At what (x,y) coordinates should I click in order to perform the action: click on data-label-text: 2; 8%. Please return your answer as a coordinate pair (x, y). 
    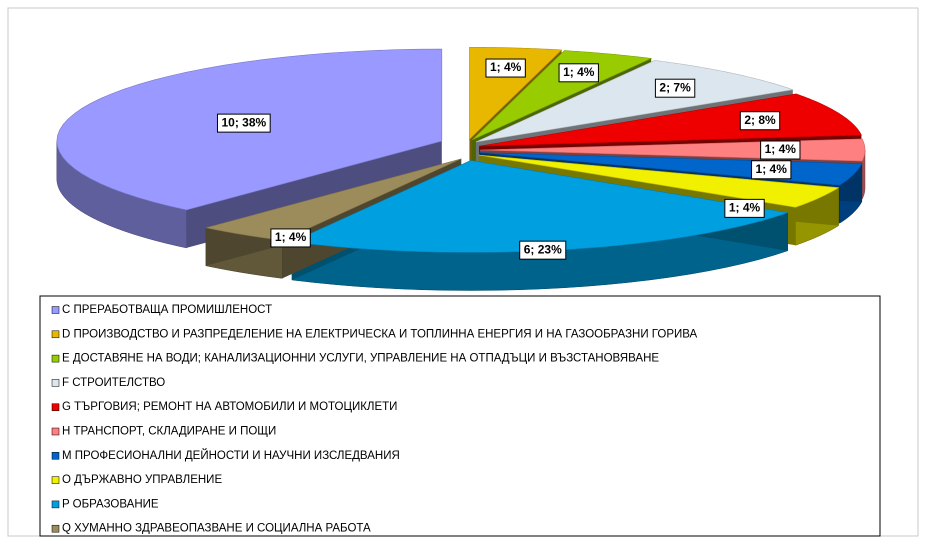
    Looking at the image, I should click on (760, 120).